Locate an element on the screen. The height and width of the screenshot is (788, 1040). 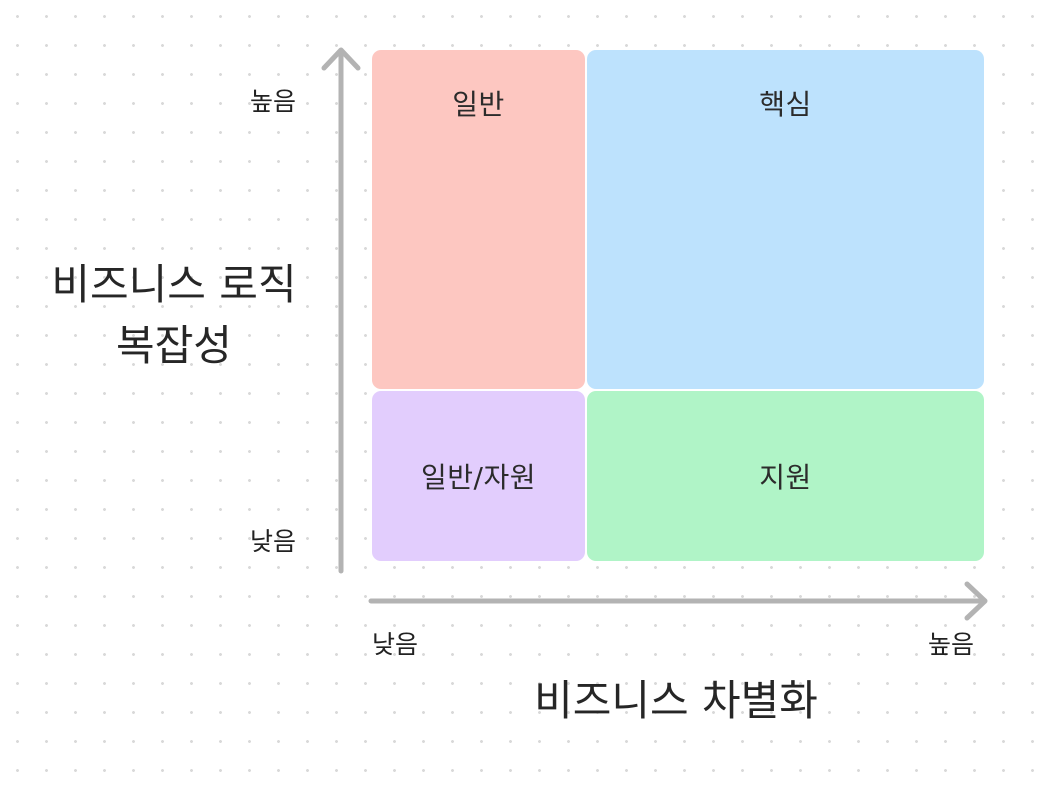
x-axis-arrowhead is located at coordinates (976, 601).